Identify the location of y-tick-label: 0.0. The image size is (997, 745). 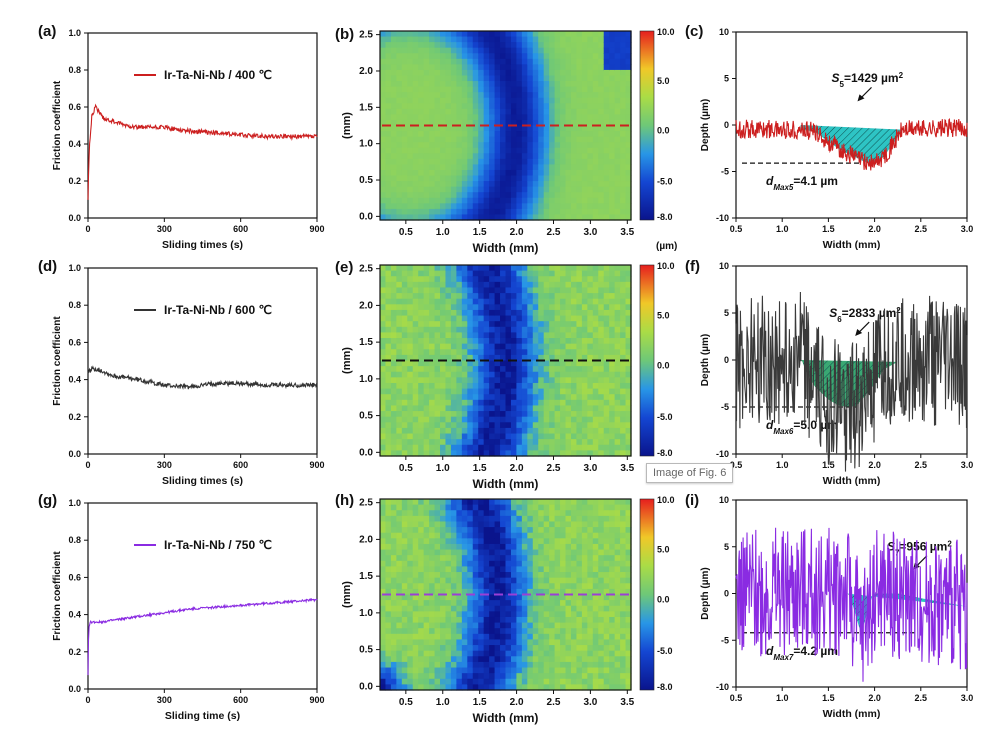
(74, 454).